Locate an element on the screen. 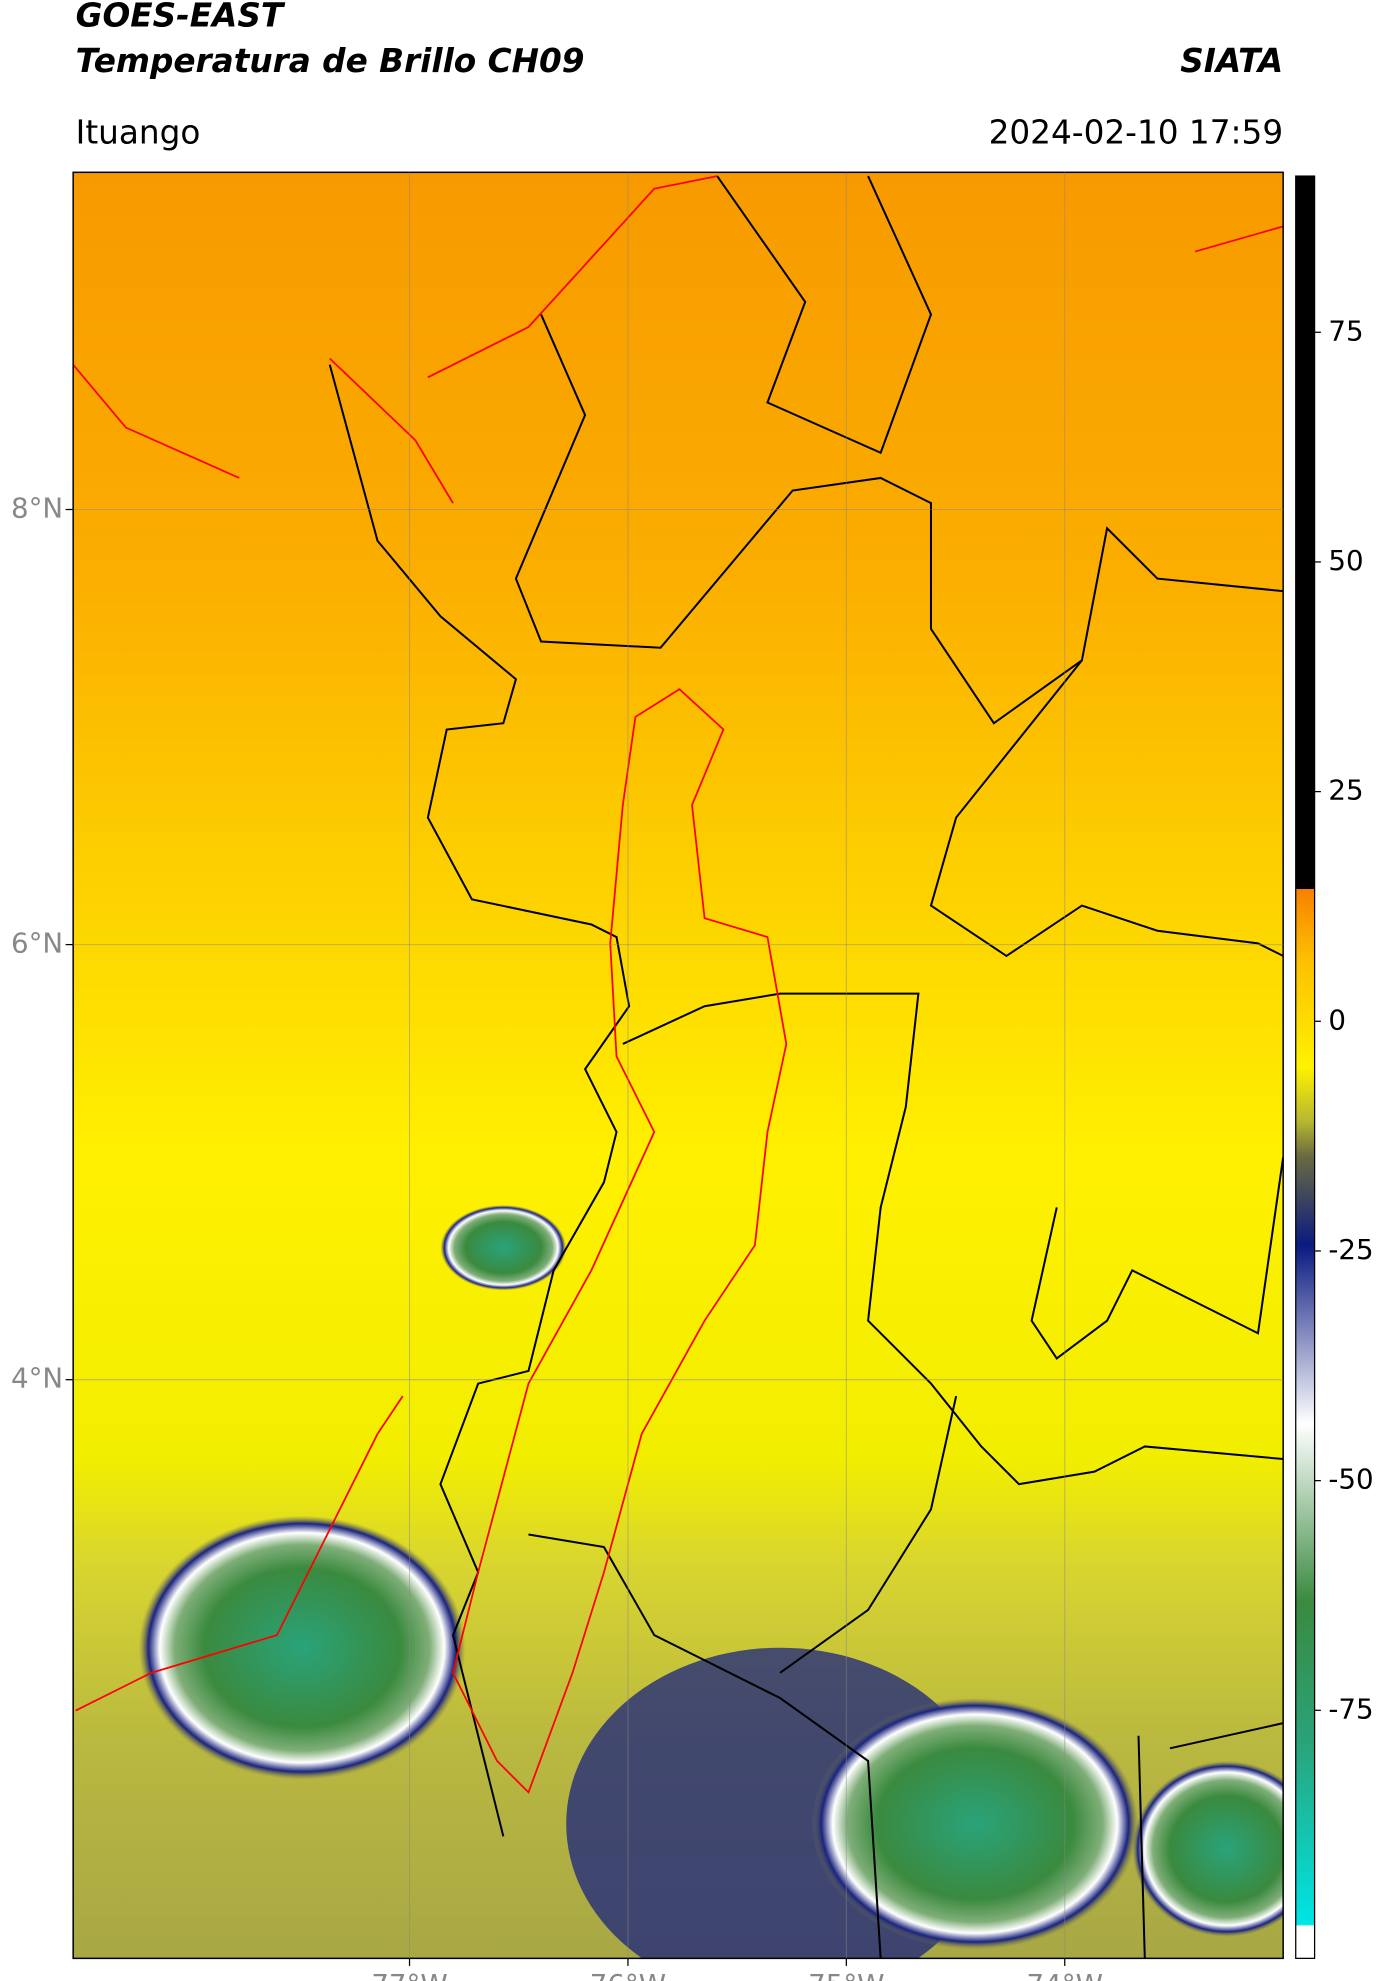 The height and width of the screenshot is (1981, 1384). lon-label: 76°W is located at coordinates (628, 1974).